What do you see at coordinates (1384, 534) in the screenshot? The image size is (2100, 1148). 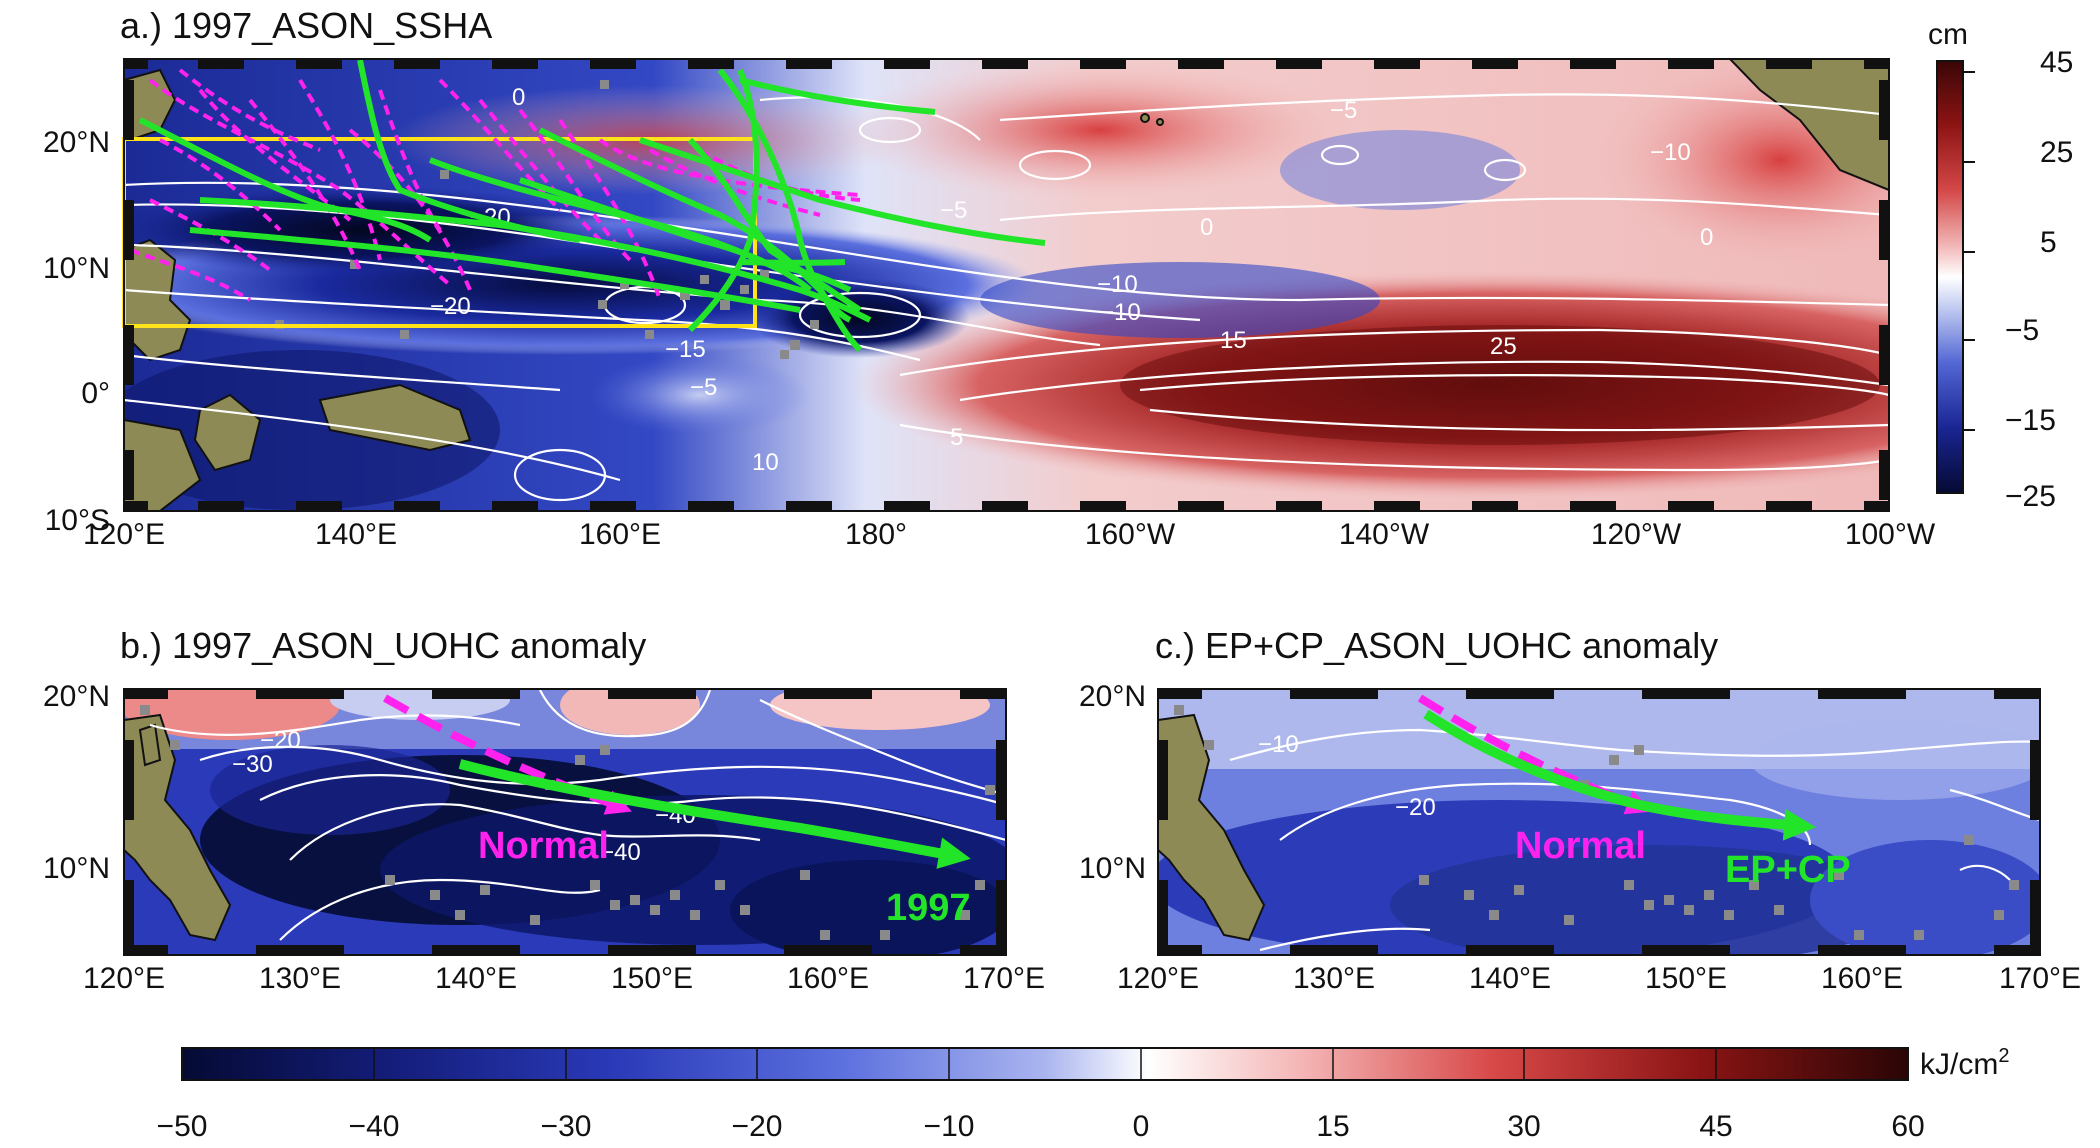 I see `lon-label: 140°W` at bounding box center [1384, 534].